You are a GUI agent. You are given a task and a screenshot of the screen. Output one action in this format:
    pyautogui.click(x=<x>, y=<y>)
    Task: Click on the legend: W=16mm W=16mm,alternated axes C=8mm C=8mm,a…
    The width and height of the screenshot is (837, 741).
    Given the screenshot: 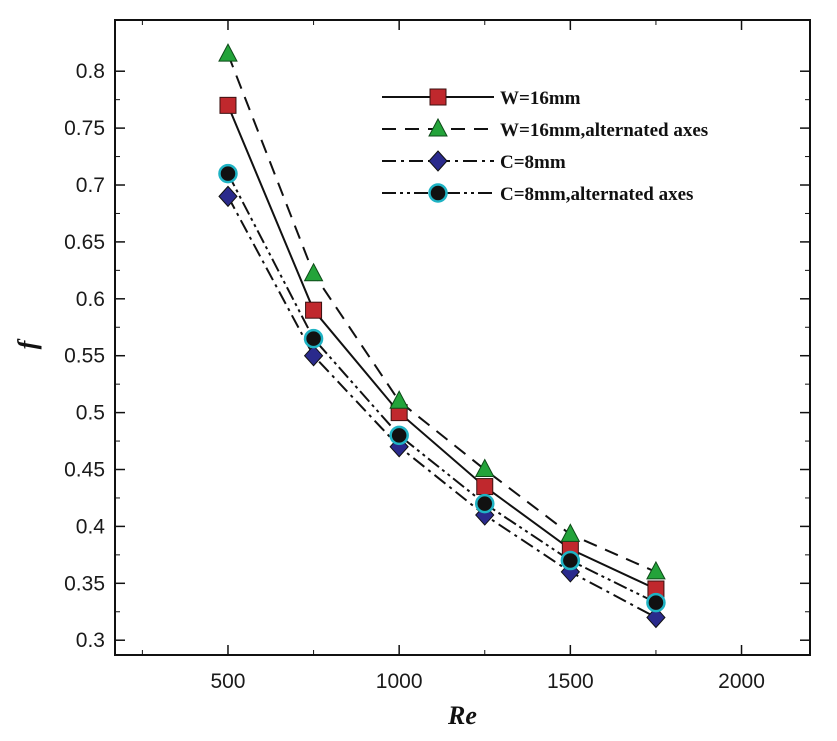 What is the action you would take?
    pyautogui.click(x=545, y=146)
    